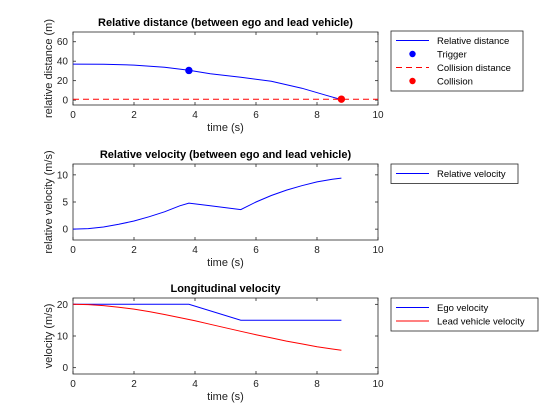  I want to click on legend: Ego velocity Lead vehicle velocity, so click(464, 314).